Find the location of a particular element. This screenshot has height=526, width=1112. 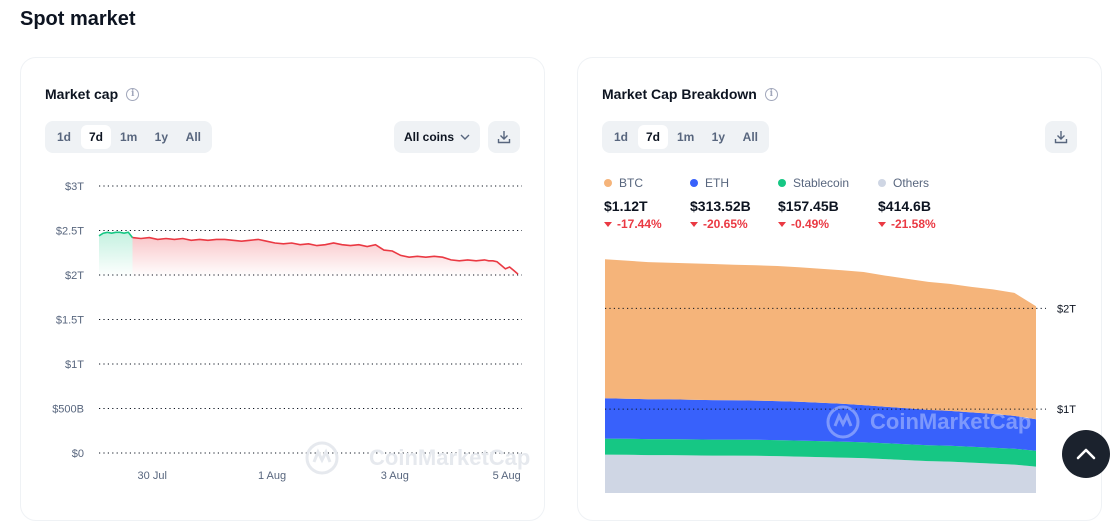

market-cap-area-down is located at coordinates (325, 257).